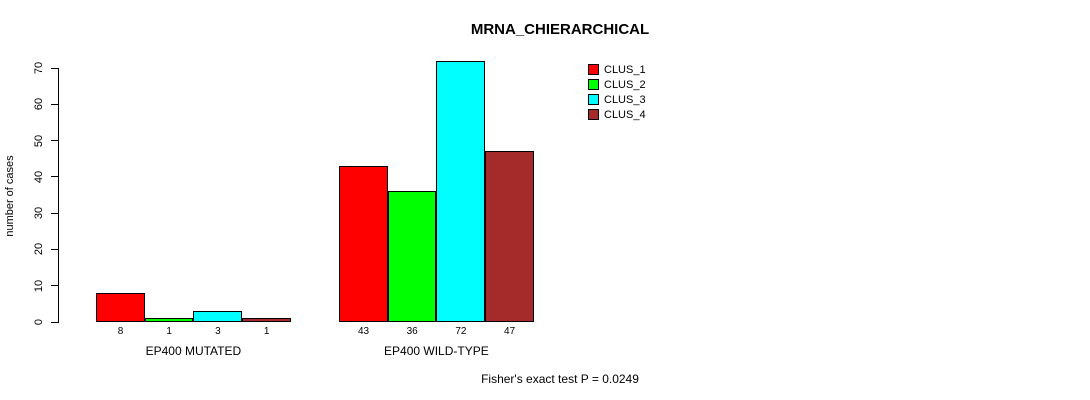  Describe the element at coordinates (461, 191) in the screenshot. I see `bar-clus_3-group2` at that location.